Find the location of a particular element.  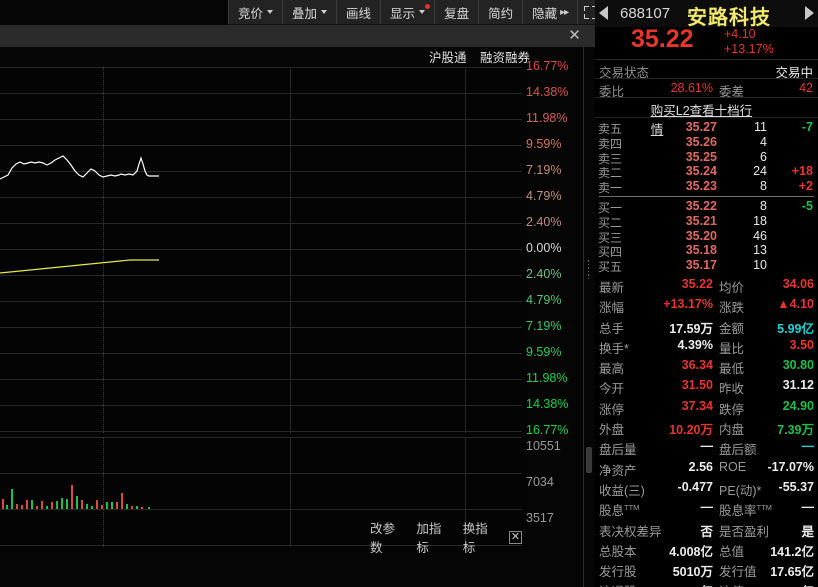

stat-label-left: 股息TTM is located at coordinates (619, 511).